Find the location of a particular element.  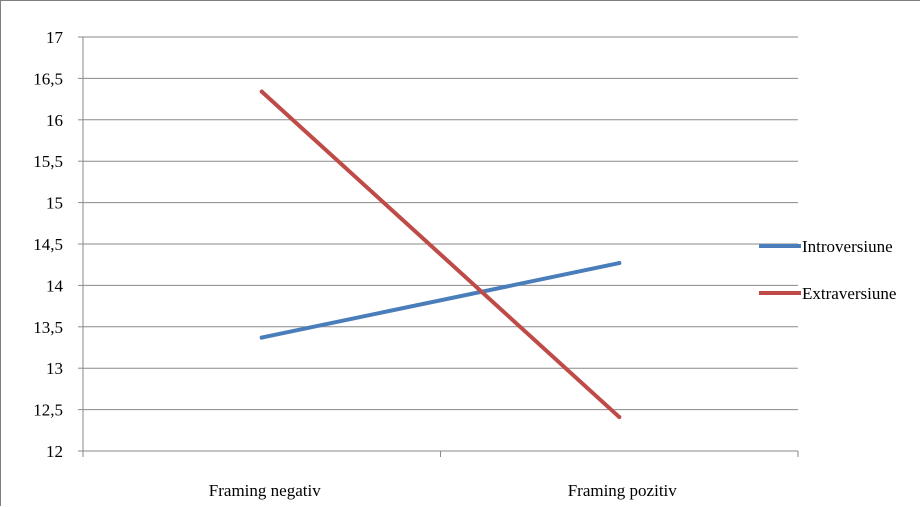

x-category-label: Framing negativ is located at coordinates (265, 490).